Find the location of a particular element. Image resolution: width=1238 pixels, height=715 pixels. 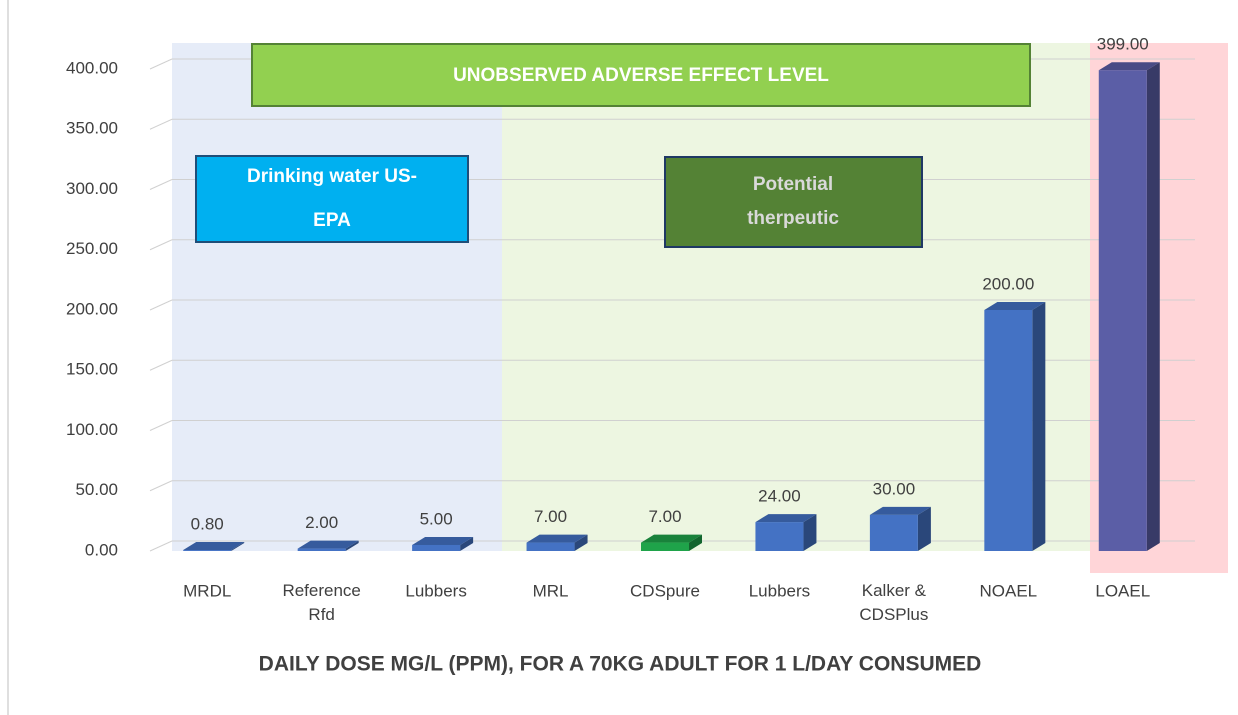

y-tick-label: 0.00 is located at coordinates (101, 549).